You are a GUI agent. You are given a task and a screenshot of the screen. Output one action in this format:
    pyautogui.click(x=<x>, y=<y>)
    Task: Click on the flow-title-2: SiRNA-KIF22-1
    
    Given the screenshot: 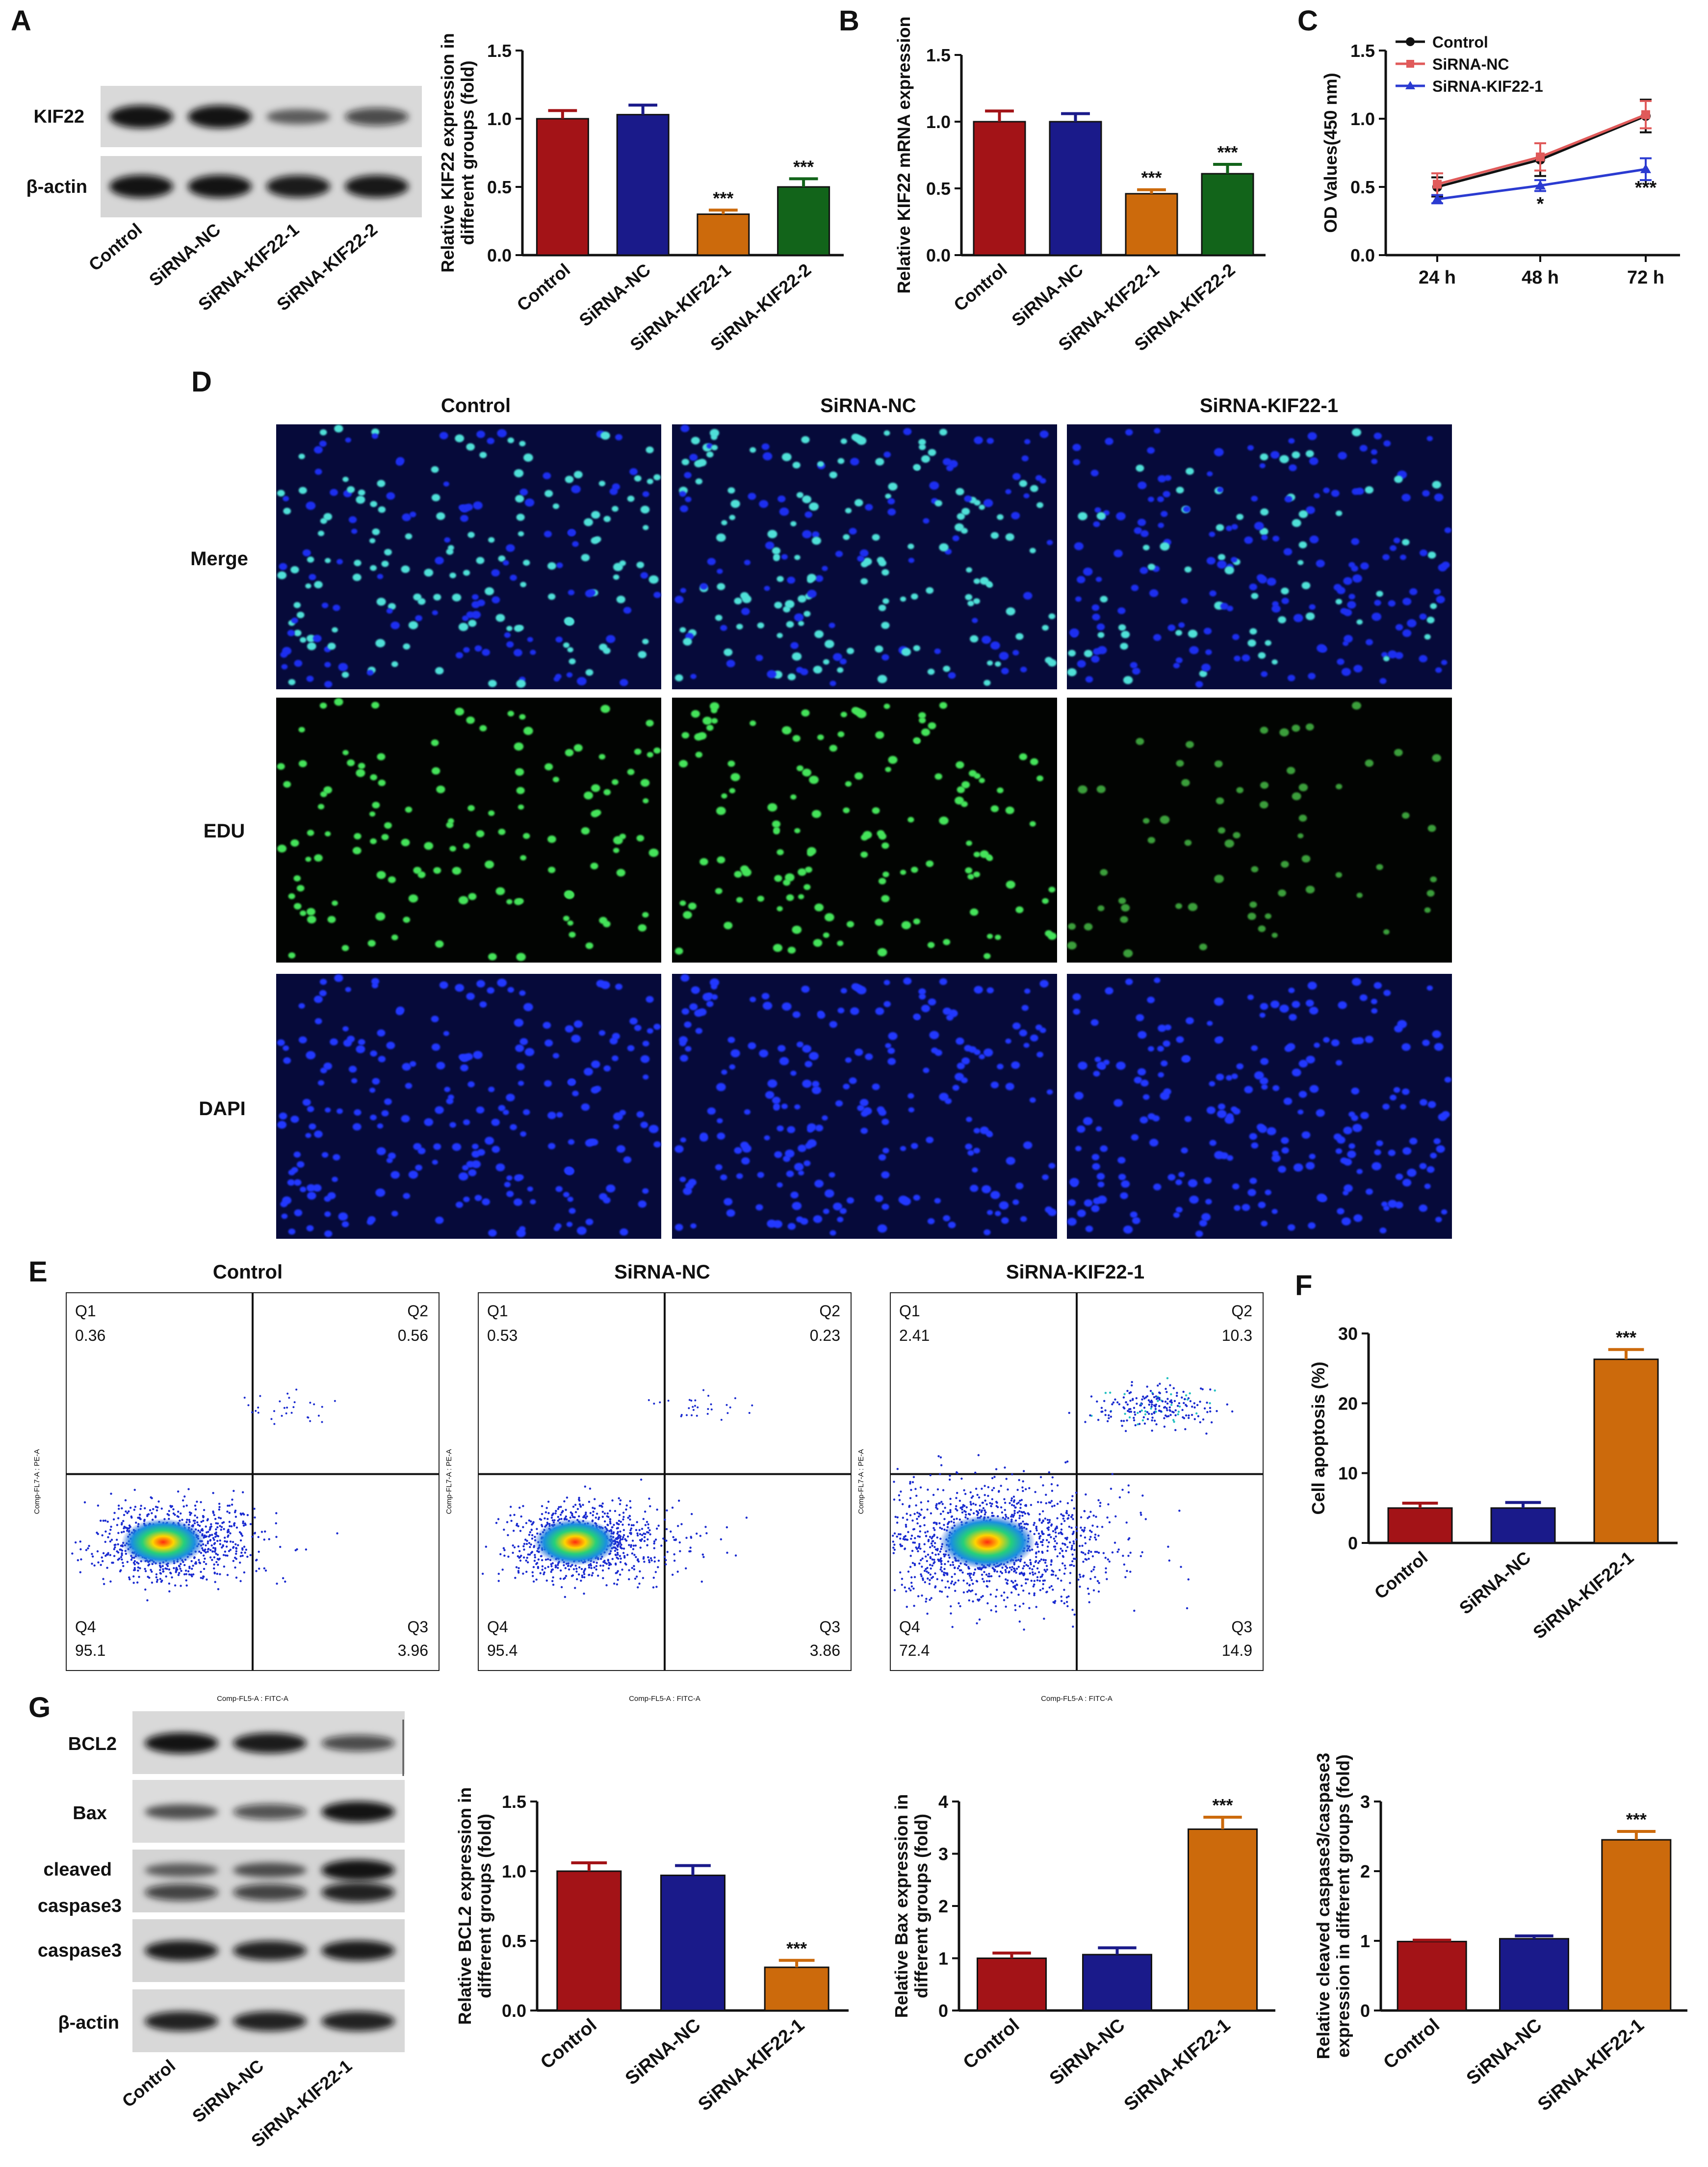 What is the action you would take?
    pyautogui.click(x=1075, y=1272)
    